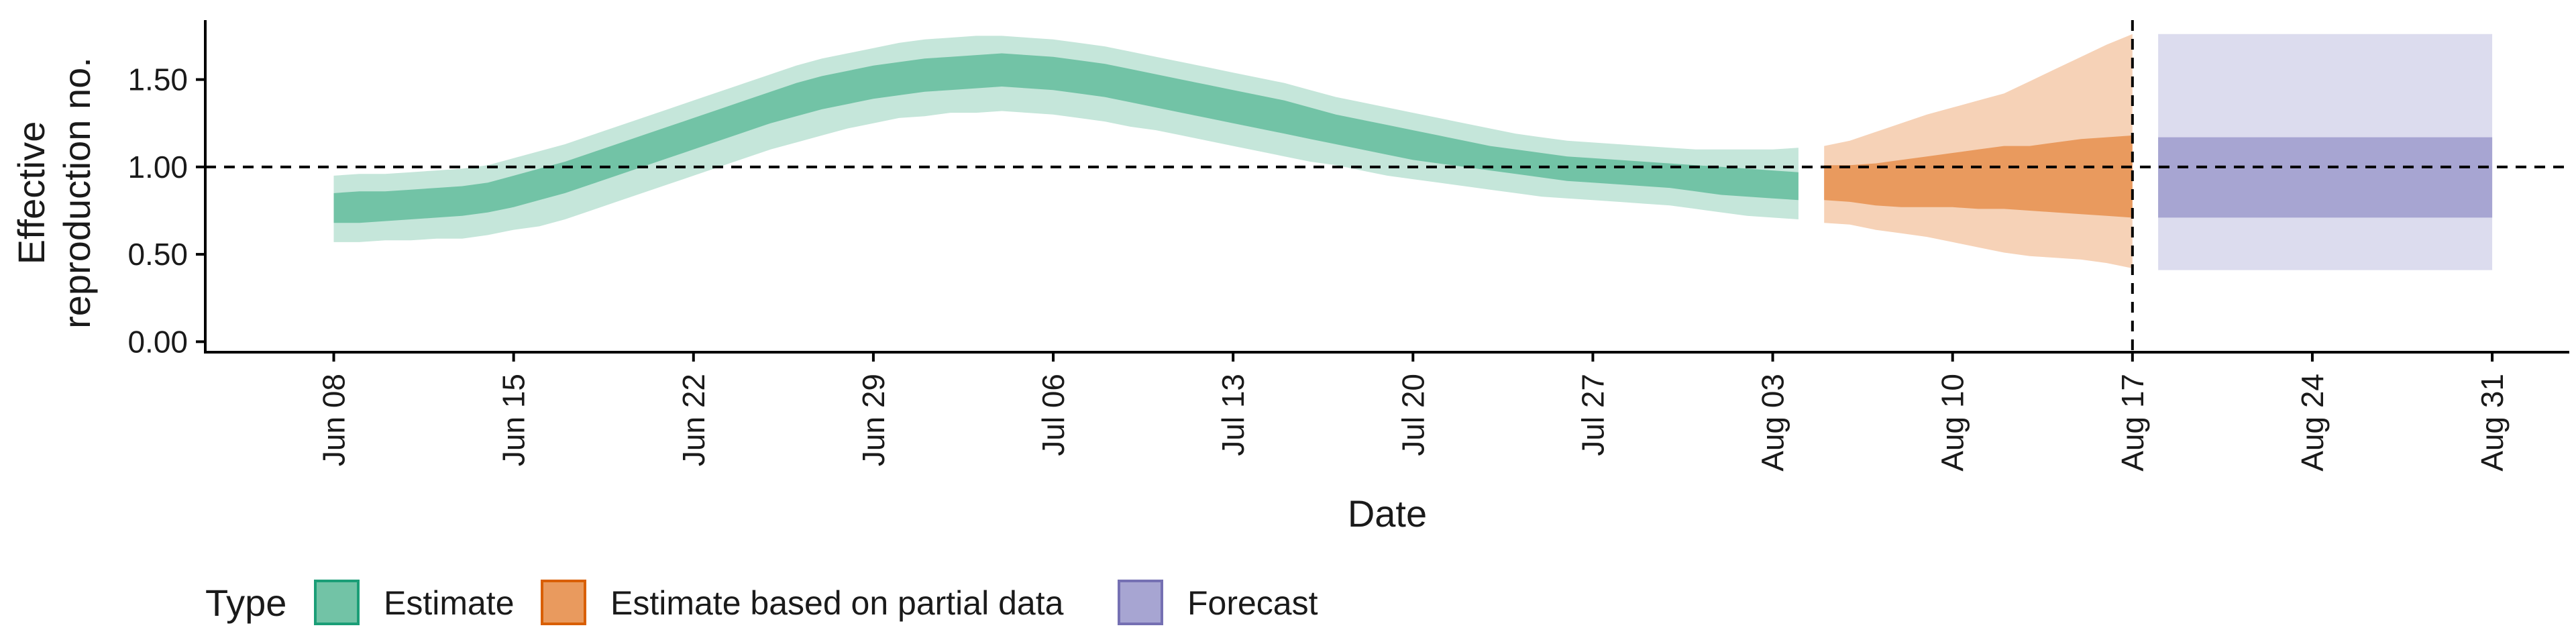 Image resolution: width=2576 pixels, height=644 pixels. What do you see at coordinates (873, 420) in the screenshot?
I see `x-tick-label: Jun 29` at bounding box center [873, 420].